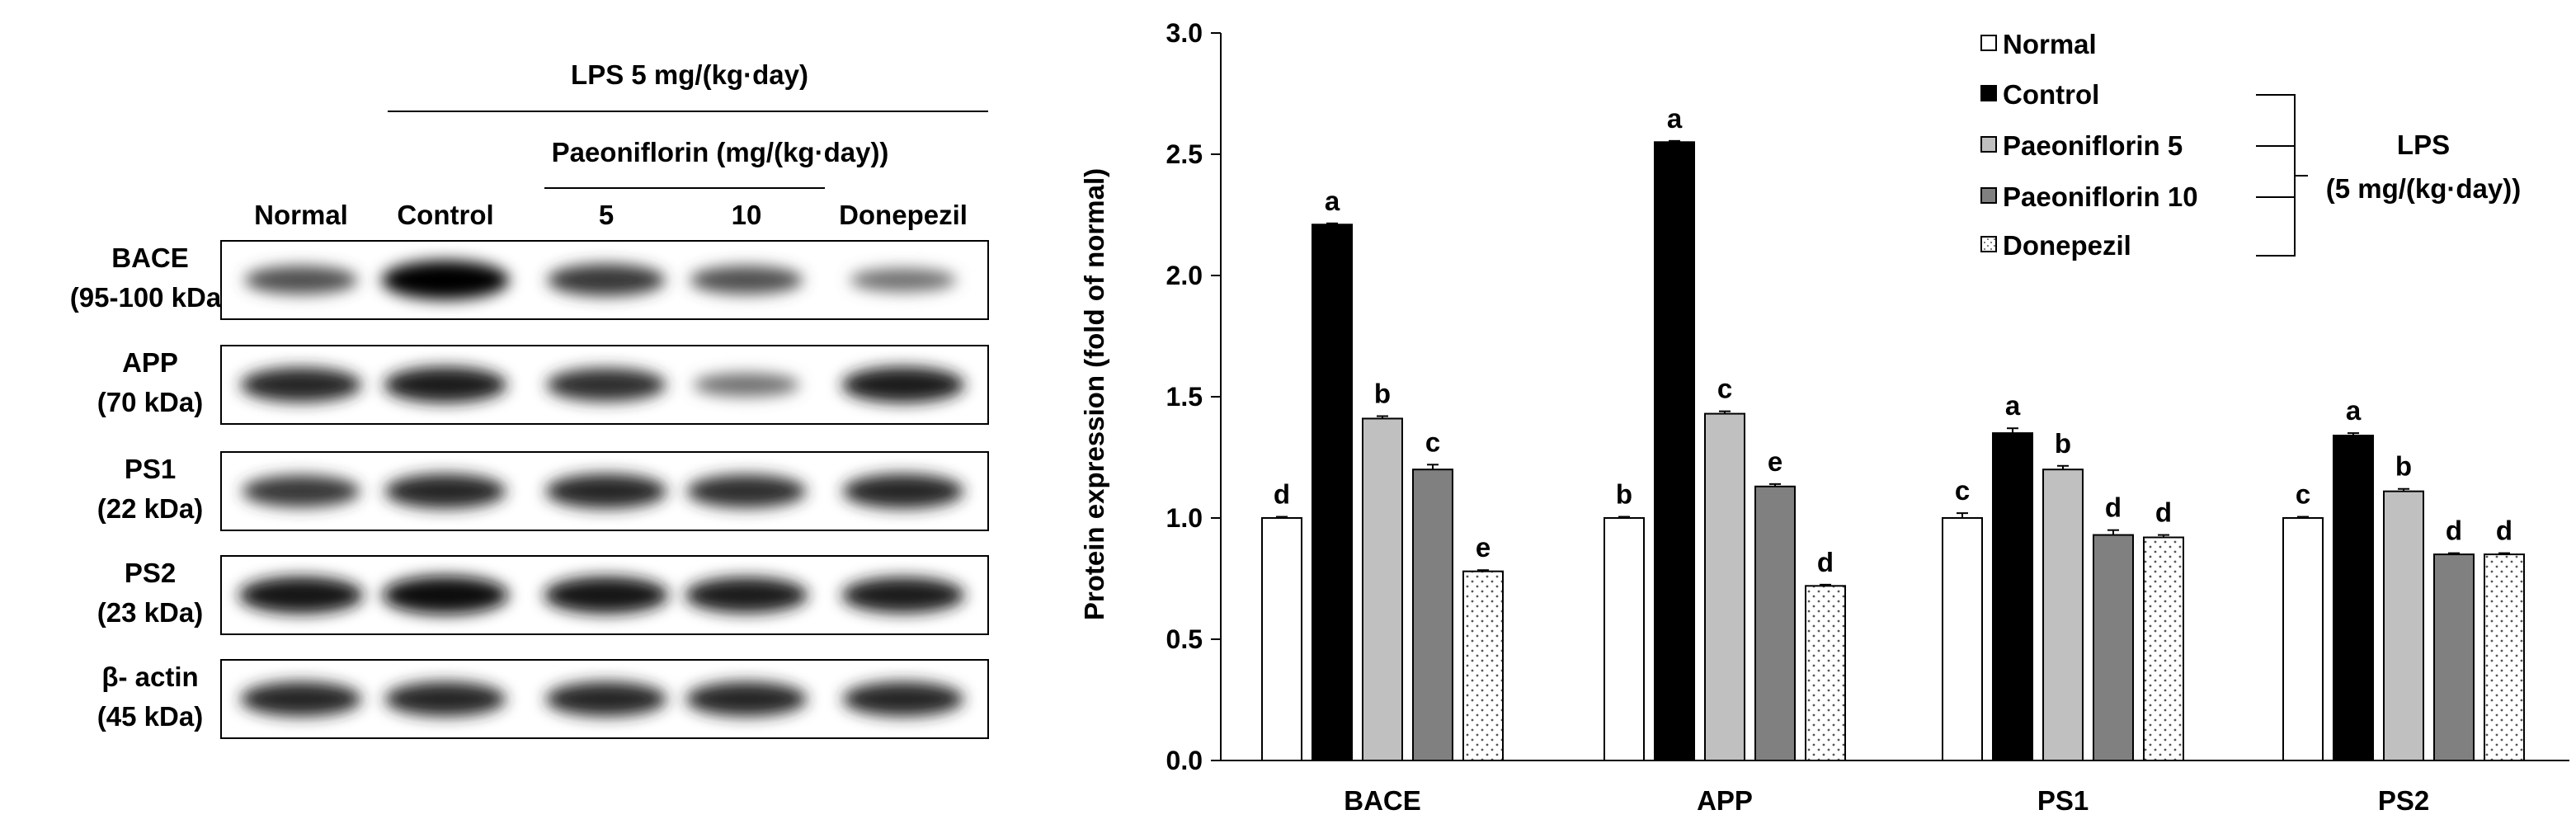  I want to click on protein-name: PS1, so click(150, 469).